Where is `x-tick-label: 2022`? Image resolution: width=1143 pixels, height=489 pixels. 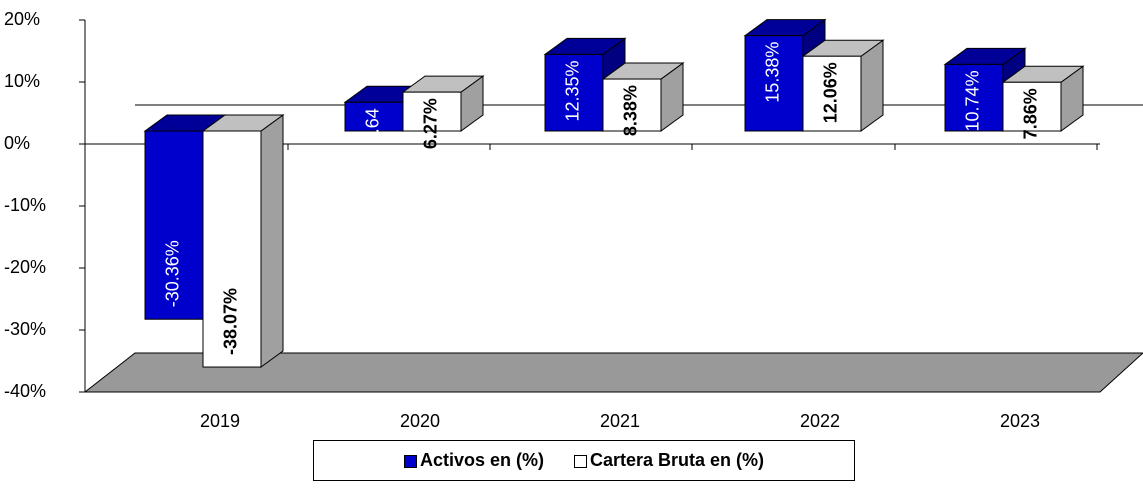
x-tick-label: 2022 is located at coordinates (820, 421).